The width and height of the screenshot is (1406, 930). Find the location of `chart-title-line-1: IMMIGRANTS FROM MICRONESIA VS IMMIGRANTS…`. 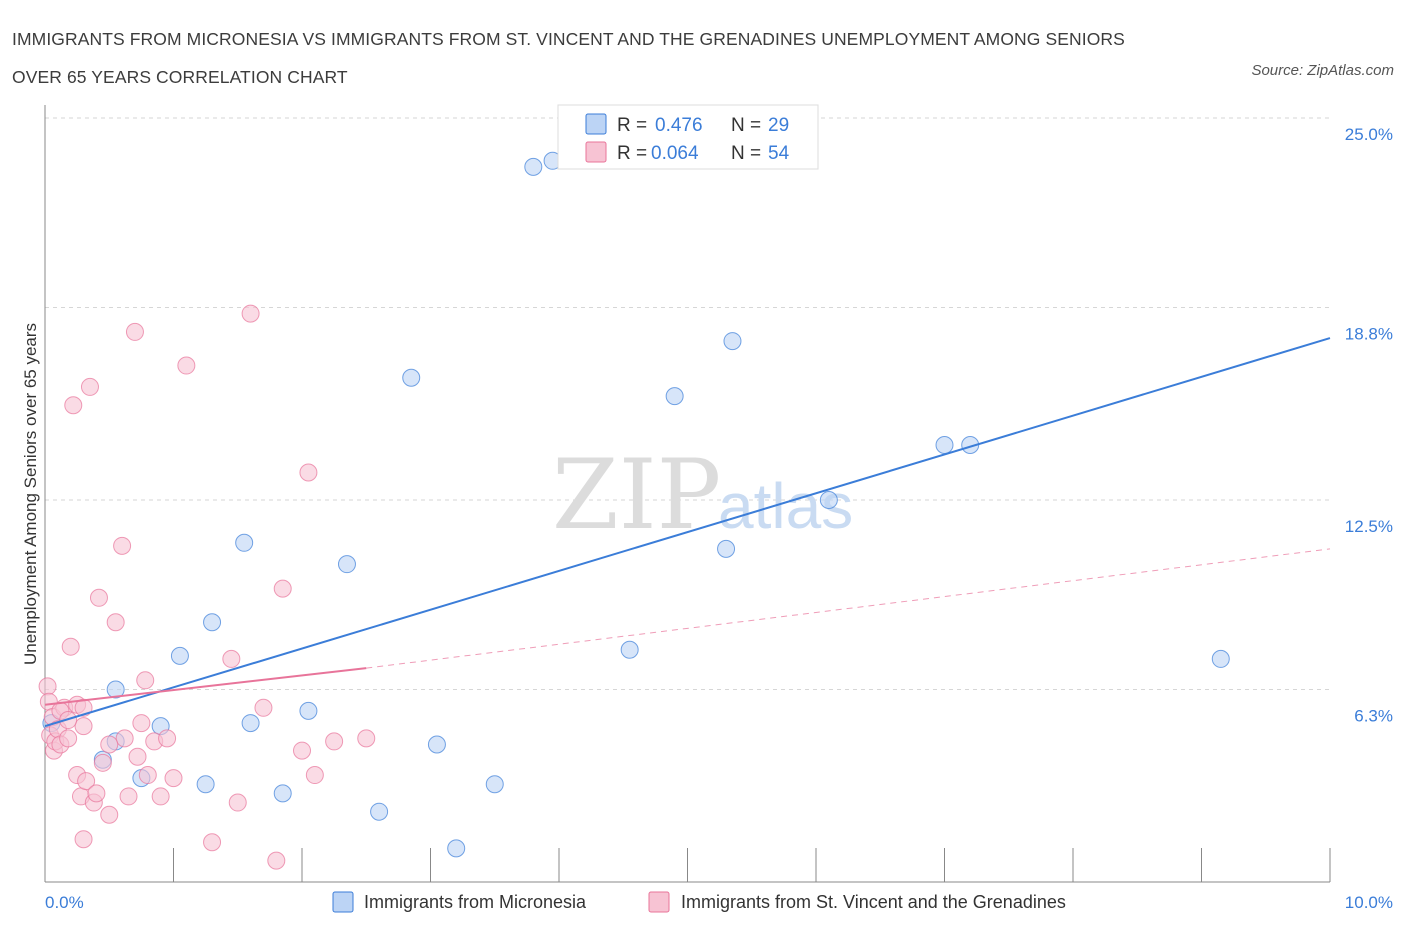

chart-title-line-1: IMMIGRANTS FROM MICRONESIA VS IMMIGRANTS… is located at coordinates (568, 39).